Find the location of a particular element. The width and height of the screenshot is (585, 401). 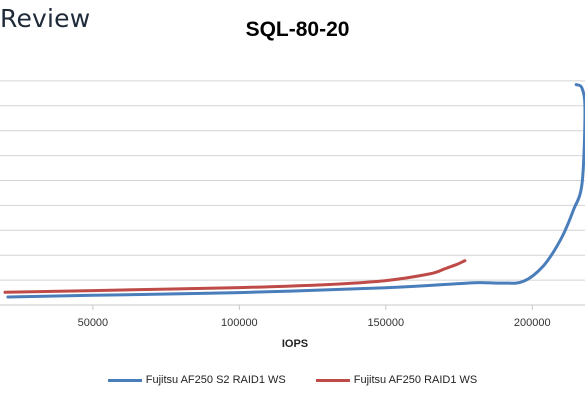

legend-item-series-1: Fujitsu AF250 S2 RAID1 WS is located at coordinates (196, 380).